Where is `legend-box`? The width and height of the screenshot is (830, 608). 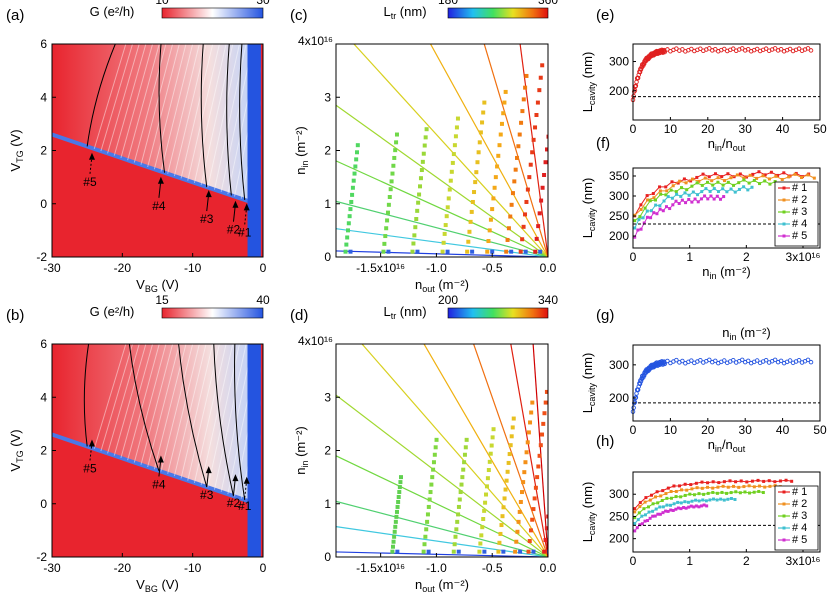 legend-box is located at coordinates (796, 518).